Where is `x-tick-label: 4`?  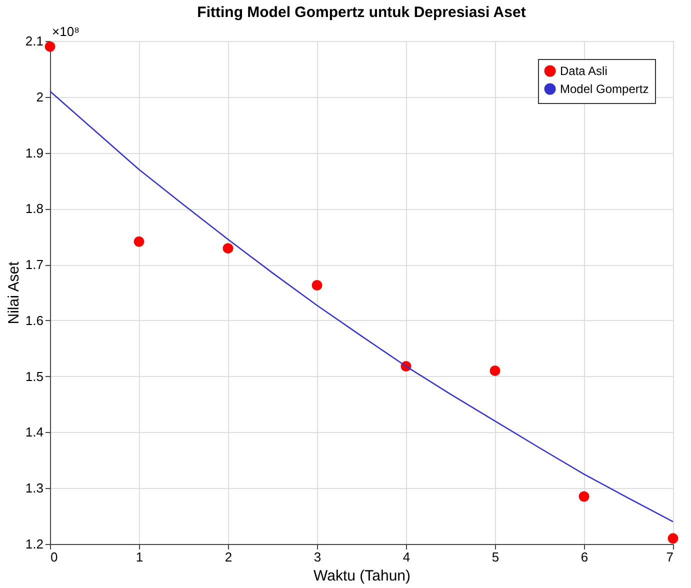 x-tick-label: 4 is located at coordinates (406, 557).